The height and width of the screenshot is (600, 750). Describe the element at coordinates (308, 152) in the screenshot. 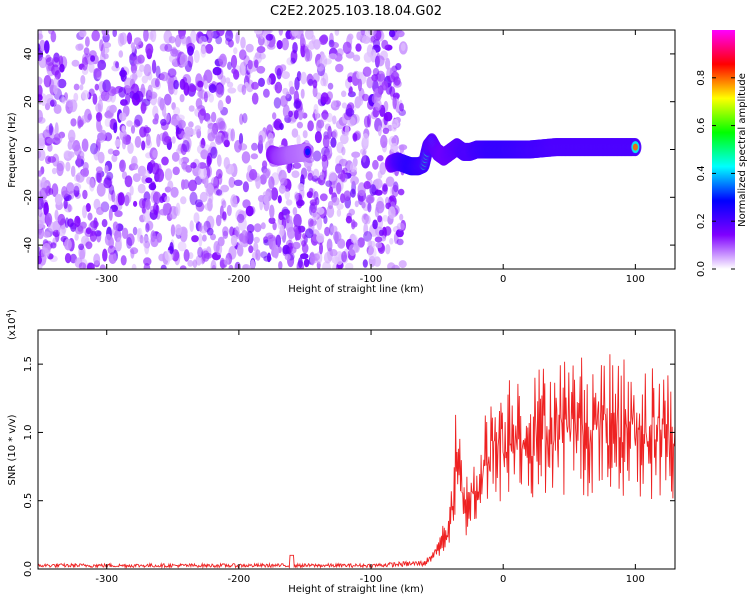

I see `signal-cell` at that location.